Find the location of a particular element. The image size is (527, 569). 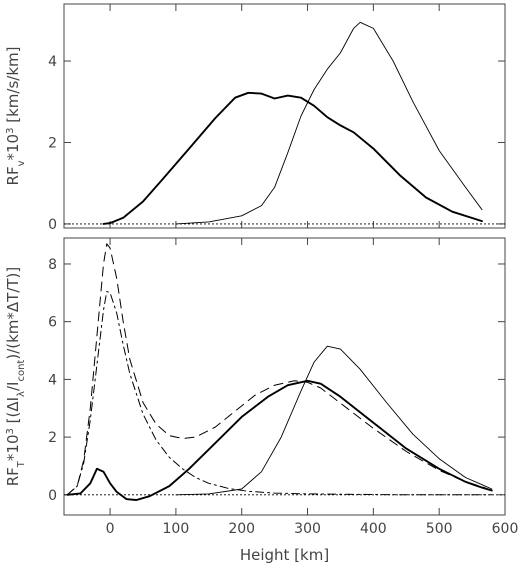

y-axis-label-bottom: RFT*103 [(ΔIλ/Icont)/(km*ΔT/T)] is located at coordinates (15, 377).